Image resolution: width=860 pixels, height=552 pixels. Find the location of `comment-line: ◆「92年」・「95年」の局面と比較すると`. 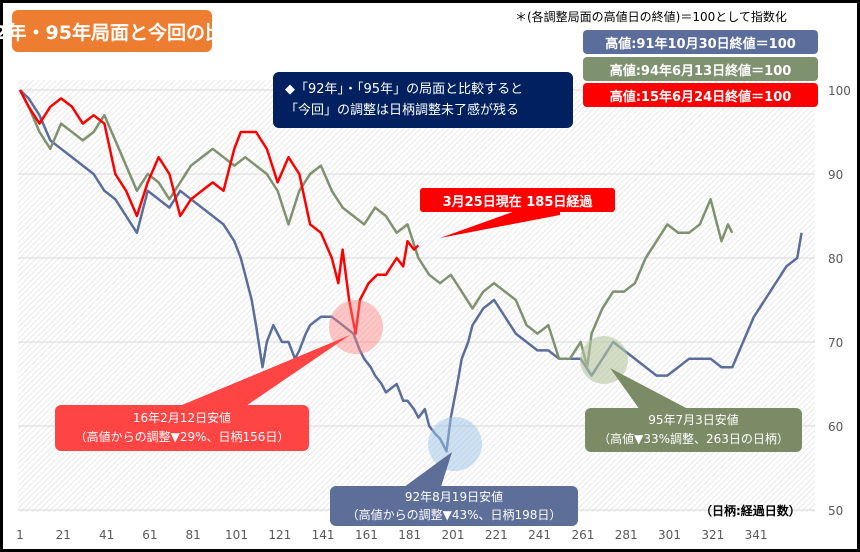

comment-line: ◆「92年」・「95年」の局面と比較すると is located at coordinates (404, 89).